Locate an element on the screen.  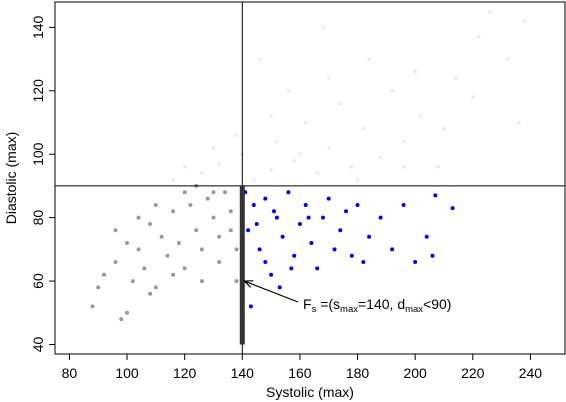
x-tick-label-160: 160 is located at coordinates (300, 373).